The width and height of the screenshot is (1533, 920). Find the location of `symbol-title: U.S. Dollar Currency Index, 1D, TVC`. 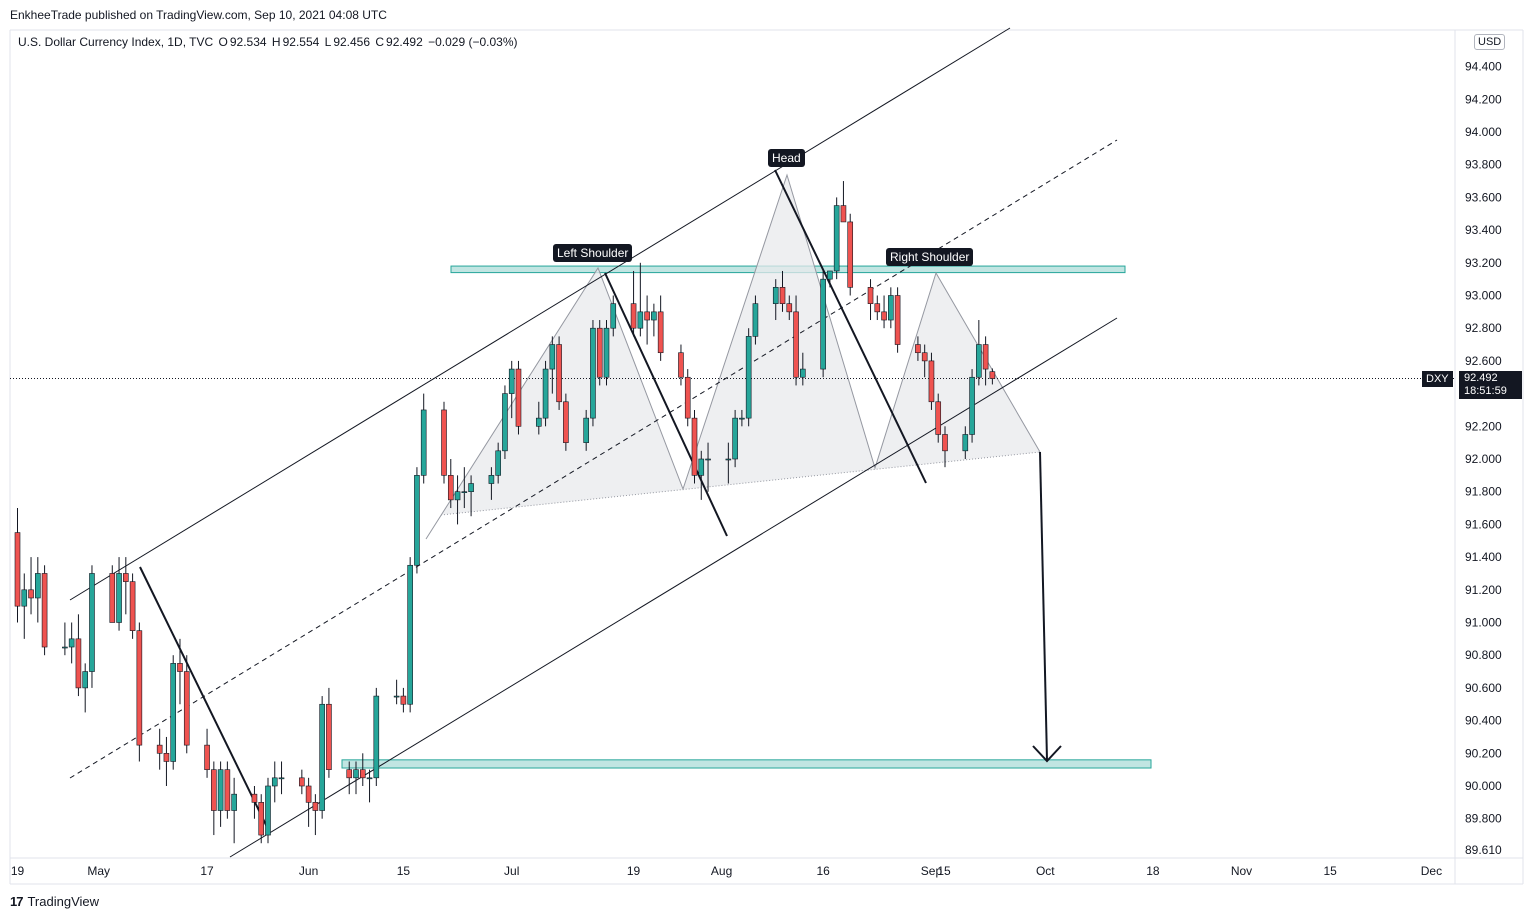

symbol-title: U.S. Dollar Currency Index, 1D, TVC is located at coordinates (116, 42).